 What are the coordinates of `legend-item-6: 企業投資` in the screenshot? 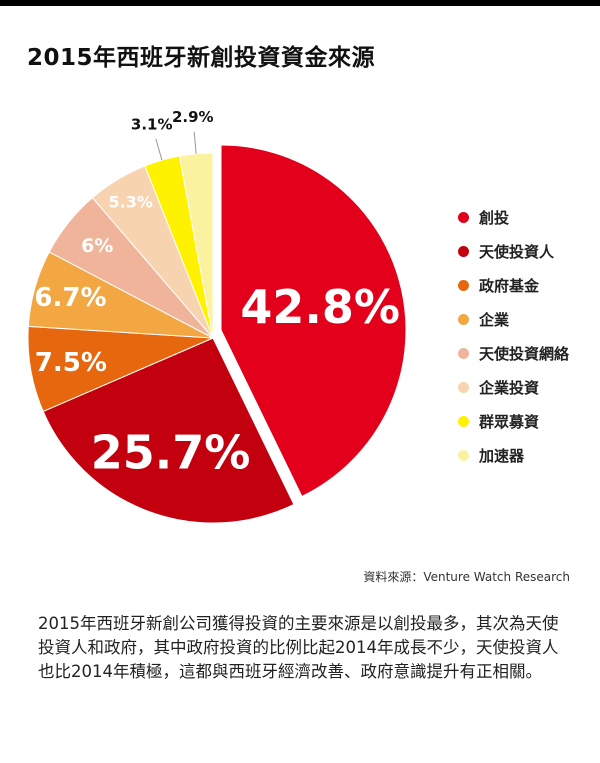 It's located at (513, 387).